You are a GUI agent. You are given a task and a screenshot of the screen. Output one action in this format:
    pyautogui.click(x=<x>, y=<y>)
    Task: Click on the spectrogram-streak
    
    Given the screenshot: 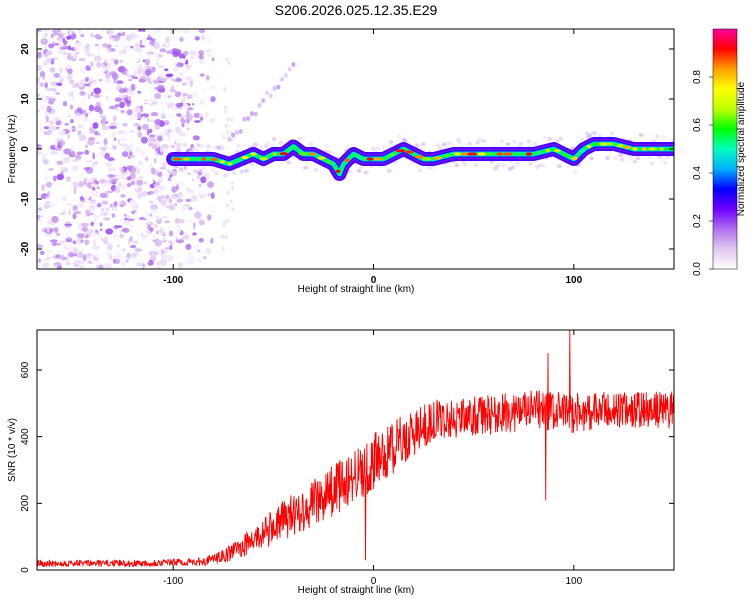 What is the action you would take?
    pyautogui.click(x=261, y=102)
    